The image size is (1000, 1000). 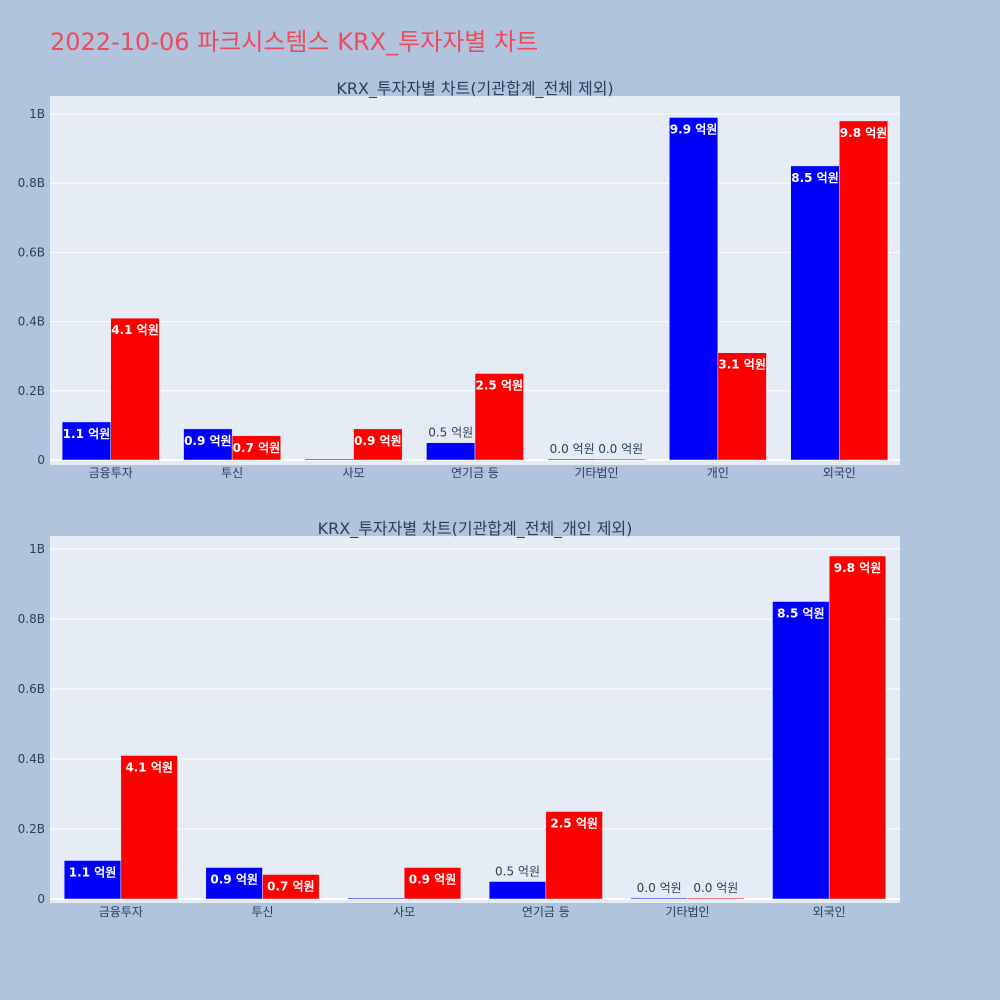 What do you see at coordinates (474, 89) in the screenshot?
I see `chart-title: KRX_투자자별 차트(기관합계_전체 제외)` at bounding box center [474, 89].